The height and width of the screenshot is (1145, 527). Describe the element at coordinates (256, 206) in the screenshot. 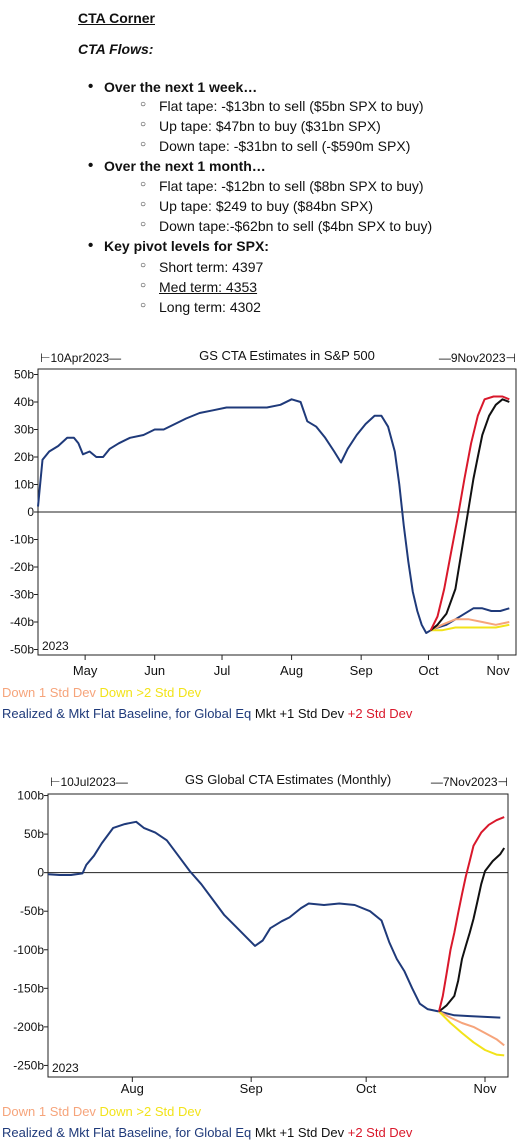

I see `list-item: Up tape: $249 to buy ($84bn SPX)` at that location.